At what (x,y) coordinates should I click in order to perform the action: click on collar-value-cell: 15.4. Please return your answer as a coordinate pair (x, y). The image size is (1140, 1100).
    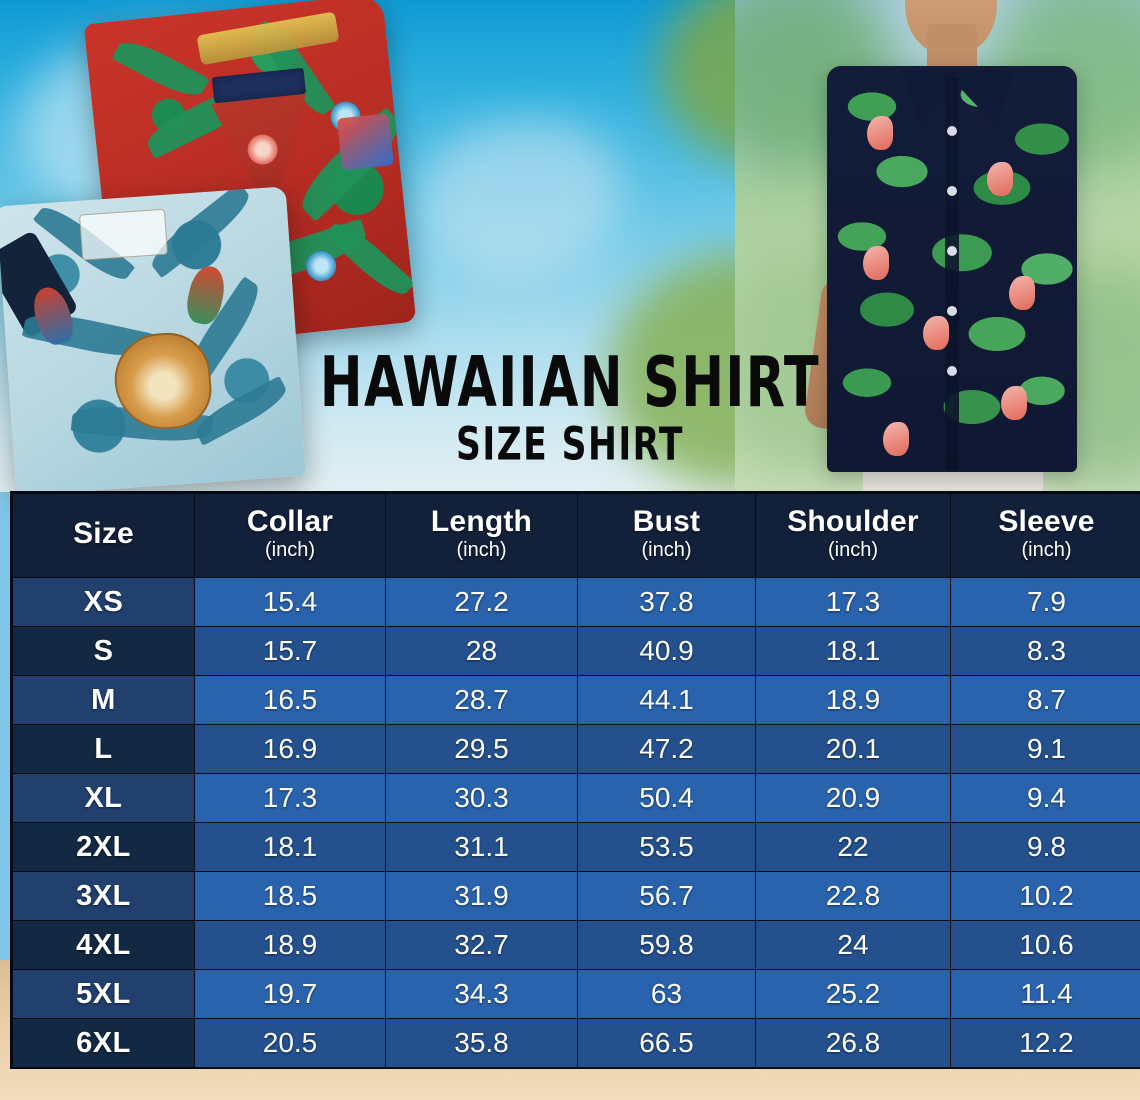
    Looking at the image, I should click on (290, 602).